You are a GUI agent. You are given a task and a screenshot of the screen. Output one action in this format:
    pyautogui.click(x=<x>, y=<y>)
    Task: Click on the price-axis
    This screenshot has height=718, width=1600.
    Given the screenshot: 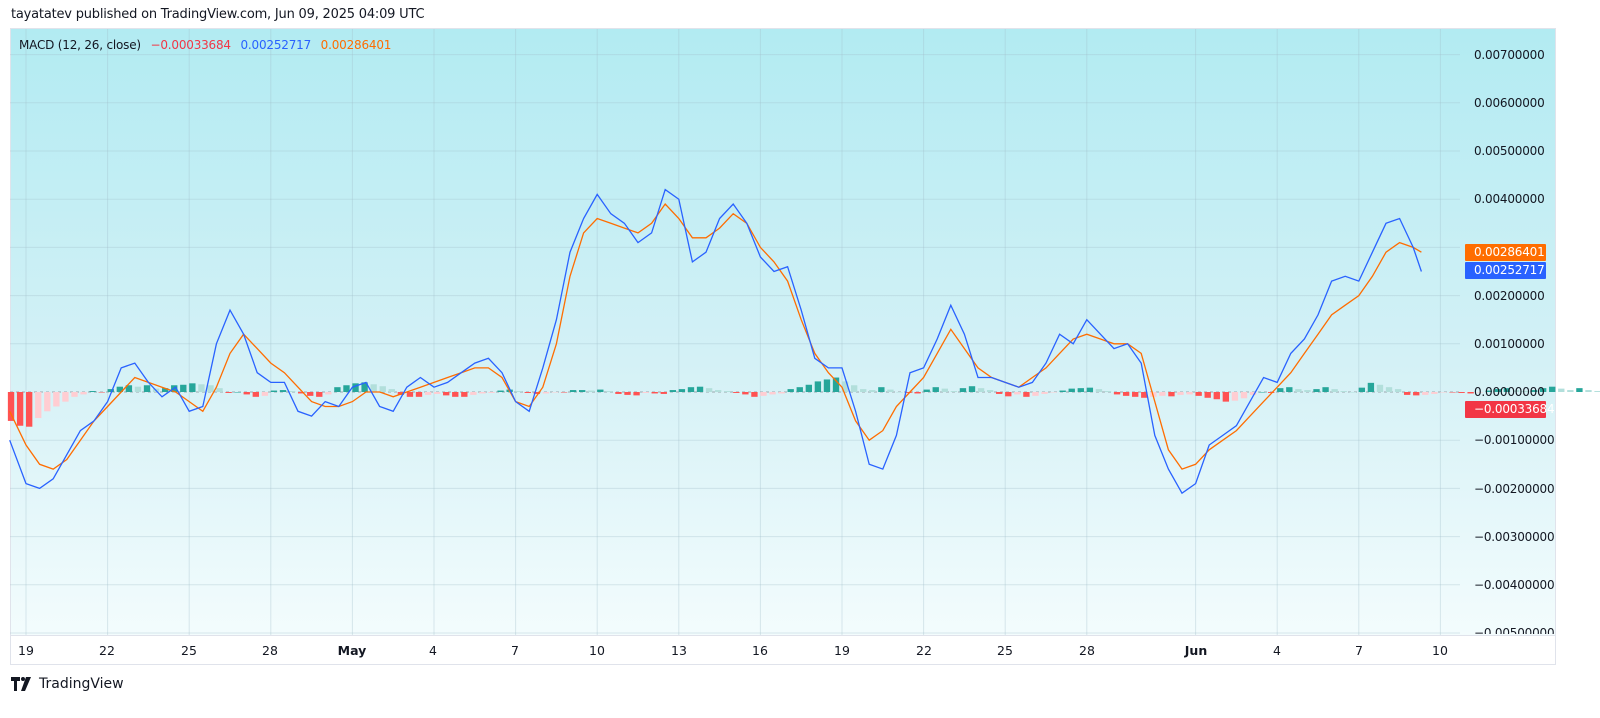 What is the action you would take?
    pyautogui.click(x=1507, y=332)
    